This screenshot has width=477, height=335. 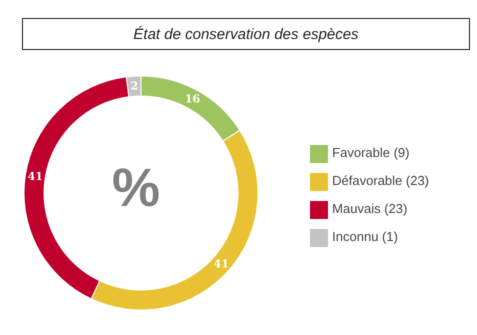 What do you see at coordinates (365, 236) in the screenshot?
I see `legend-label: Inconnu (1)` at bounding box center [365, 236].